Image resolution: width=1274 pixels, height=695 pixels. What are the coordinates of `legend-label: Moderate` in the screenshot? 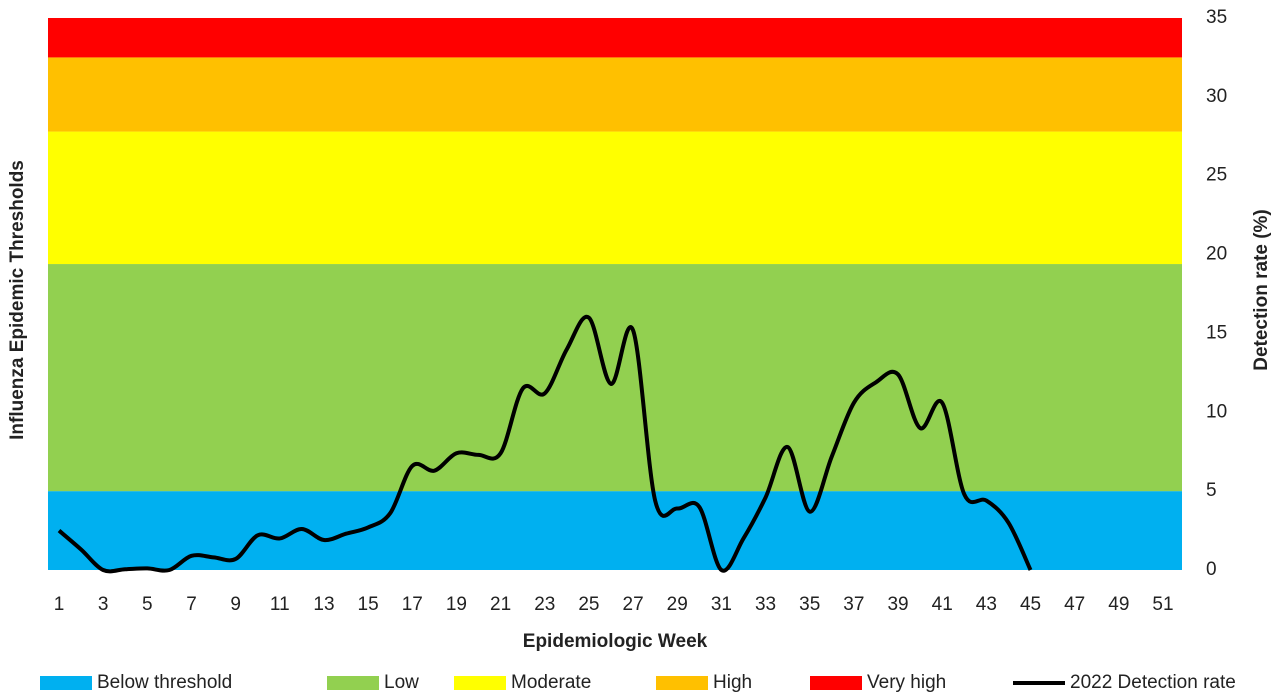 It's located at (551, 682).